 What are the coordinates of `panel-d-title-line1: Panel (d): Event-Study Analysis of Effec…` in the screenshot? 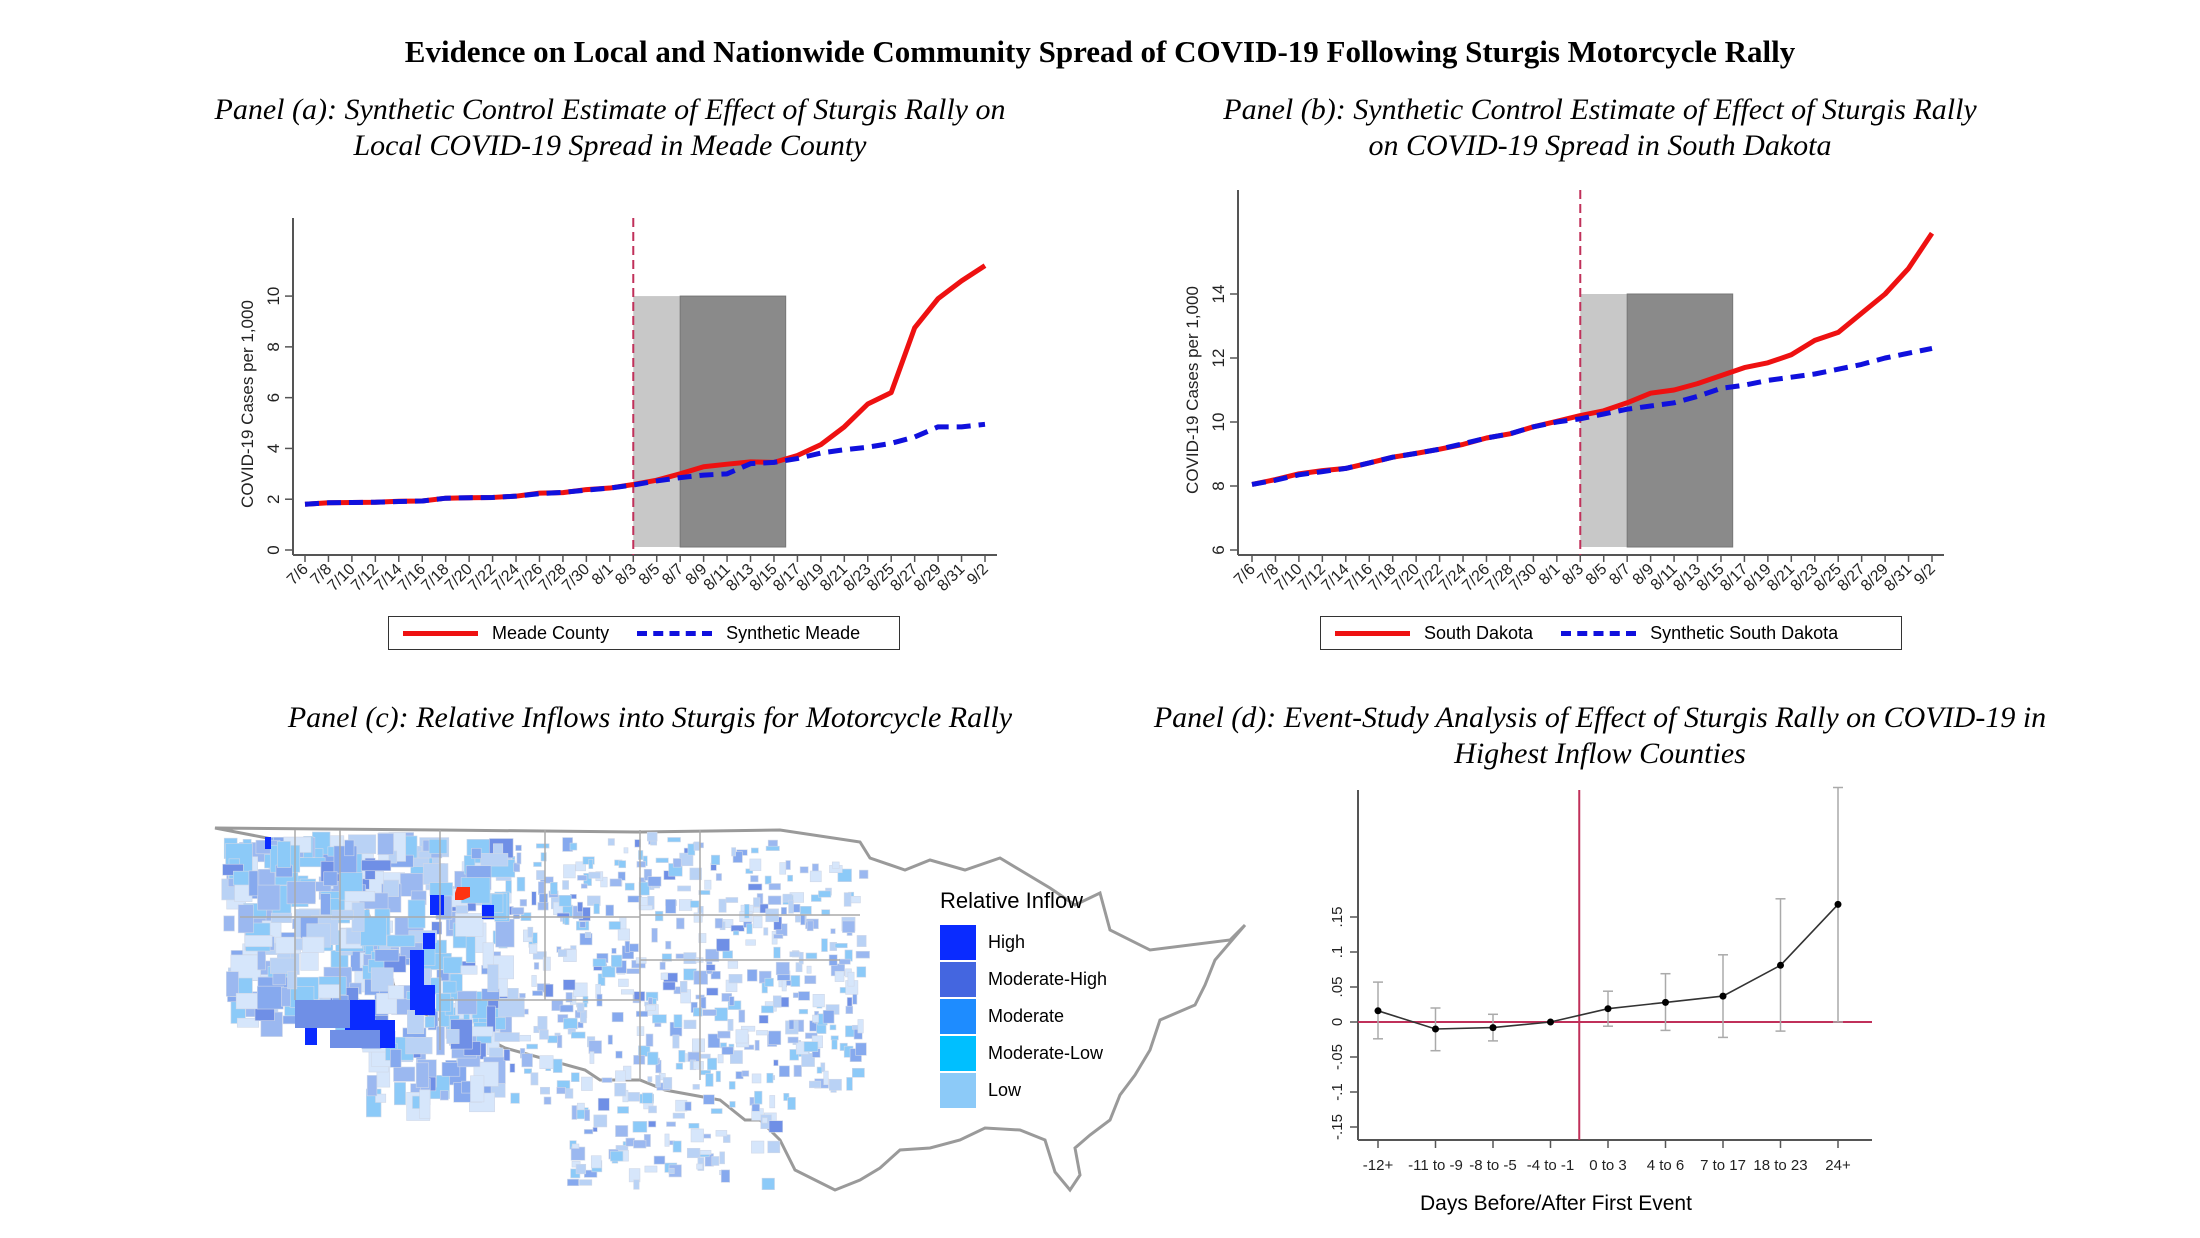 It's located at (1600, 717).